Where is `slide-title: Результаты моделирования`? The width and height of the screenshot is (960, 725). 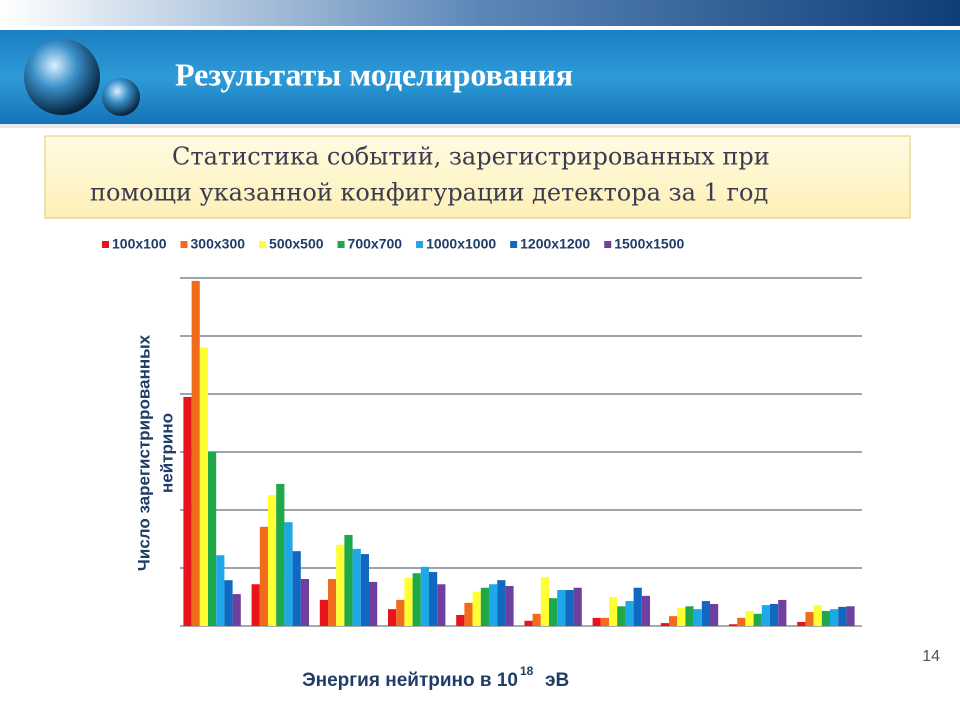
slide-title: Результаты моделирования is located at coordinates (374, 74).